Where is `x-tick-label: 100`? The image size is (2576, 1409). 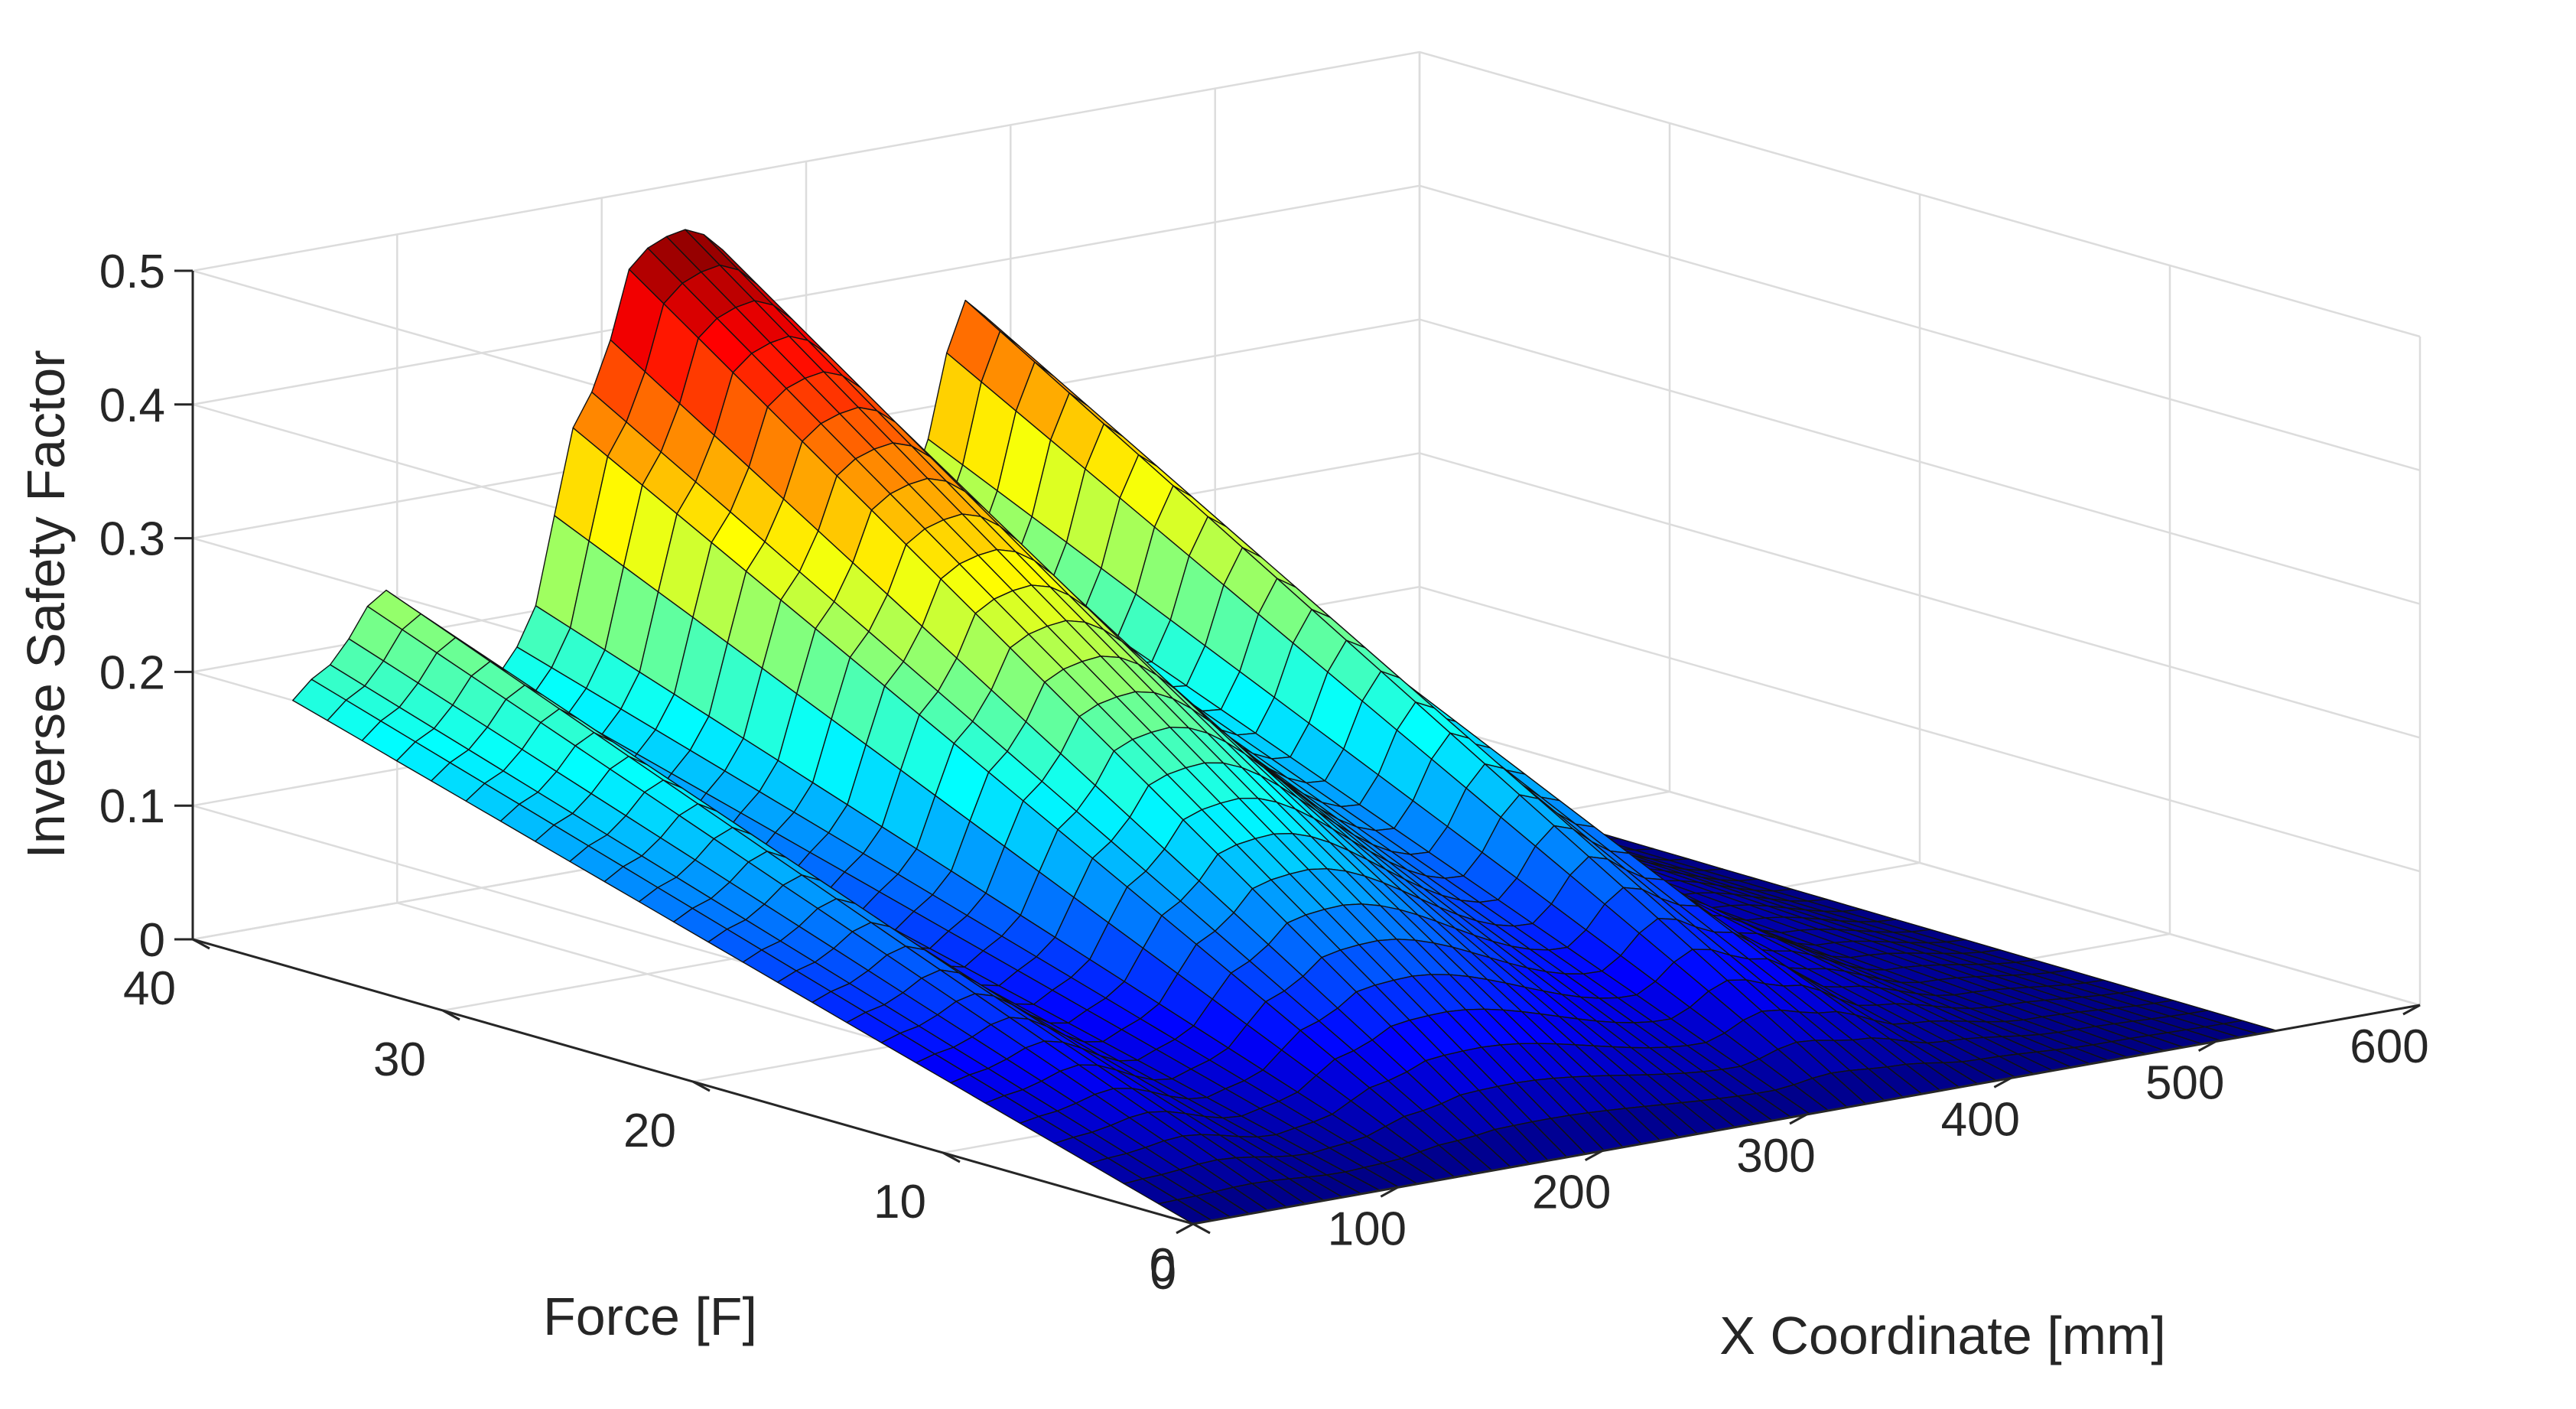
x-tick-label: 100 is located at coordinates (1367, 1228).